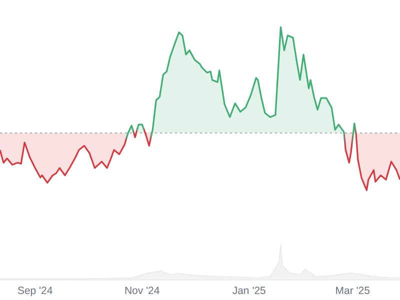 The width and height of the screenshot is (400, 300). Describe the element at coordinates (142, 291) in the screenshot. I see `x-tick-label: Nov '24` at that location.